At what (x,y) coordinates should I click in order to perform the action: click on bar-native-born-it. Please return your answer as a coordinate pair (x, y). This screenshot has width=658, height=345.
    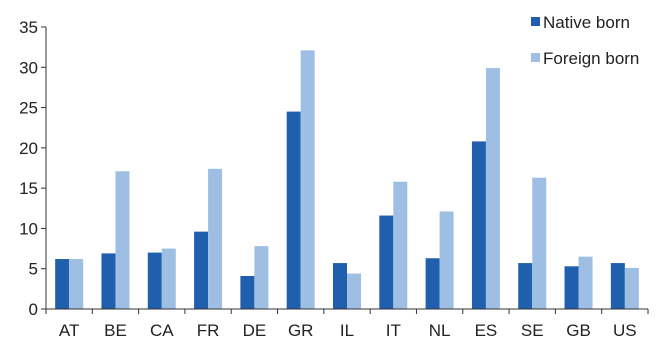
    Looking at the image, I should click on (386, 262).